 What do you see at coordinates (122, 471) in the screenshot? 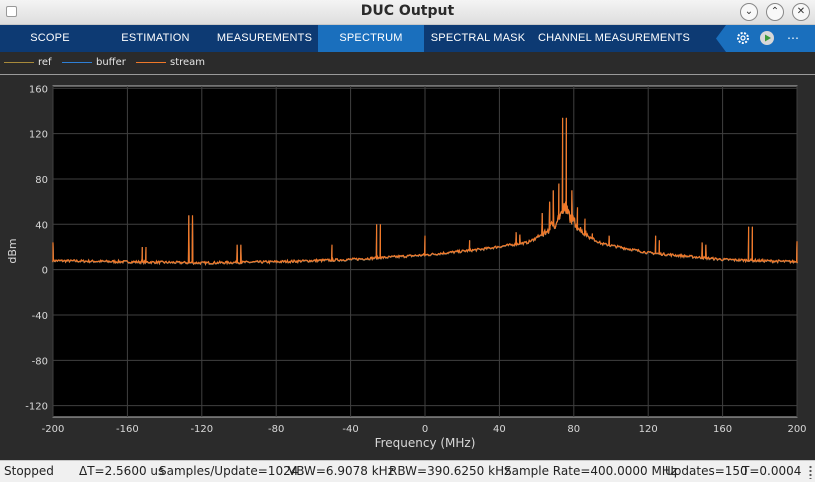
I see `status-delta-t: ΔT=2.5600 us` at bounding box center [122, 471].